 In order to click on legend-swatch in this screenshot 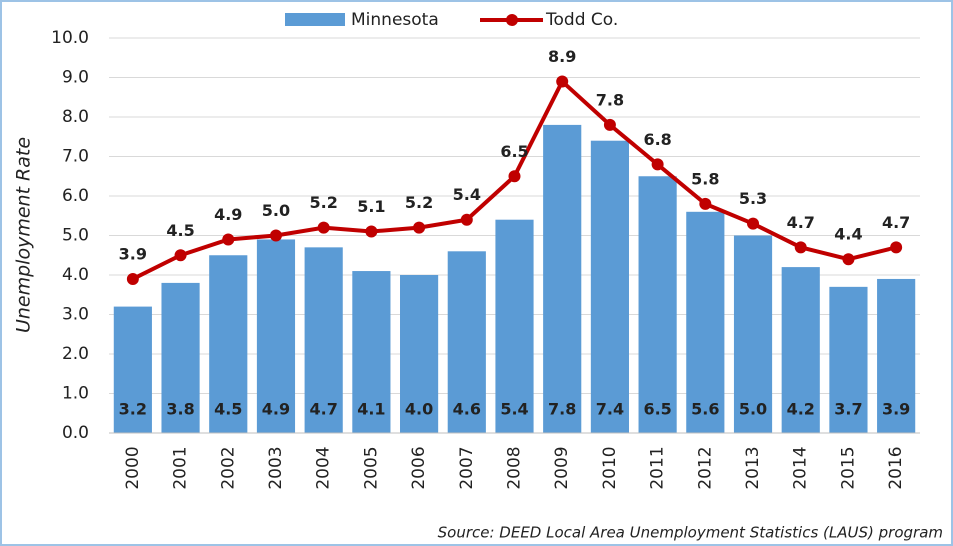, I will do `click(315, 19)`.